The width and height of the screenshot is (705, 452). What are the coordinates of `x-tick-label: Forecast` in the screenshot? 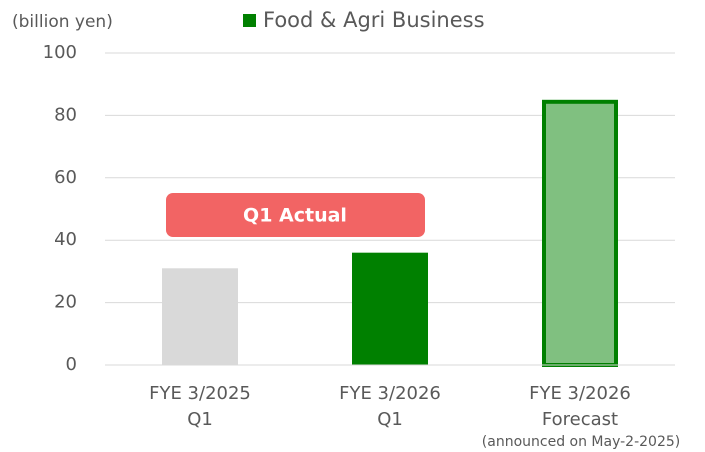 It's located at (580, 419).